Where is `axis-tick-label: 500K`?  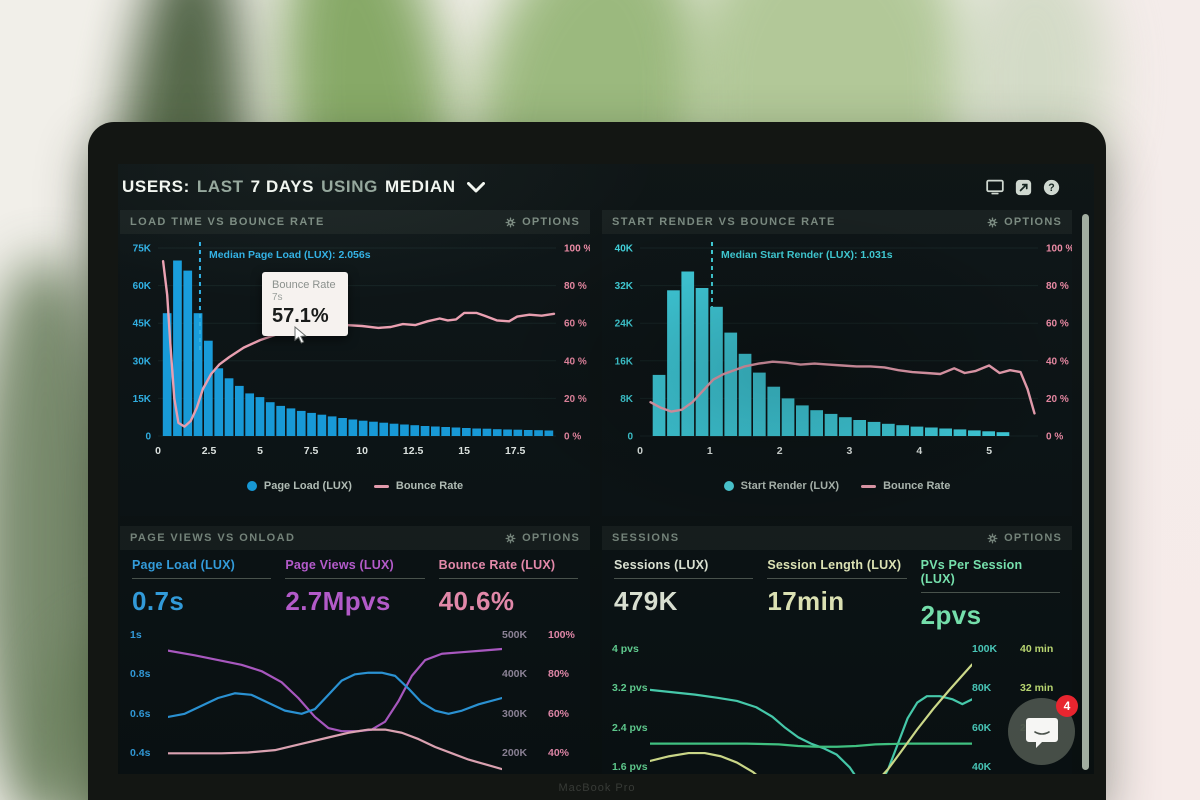 axis-tick-label: 500K is located at coordinates (515, 634).